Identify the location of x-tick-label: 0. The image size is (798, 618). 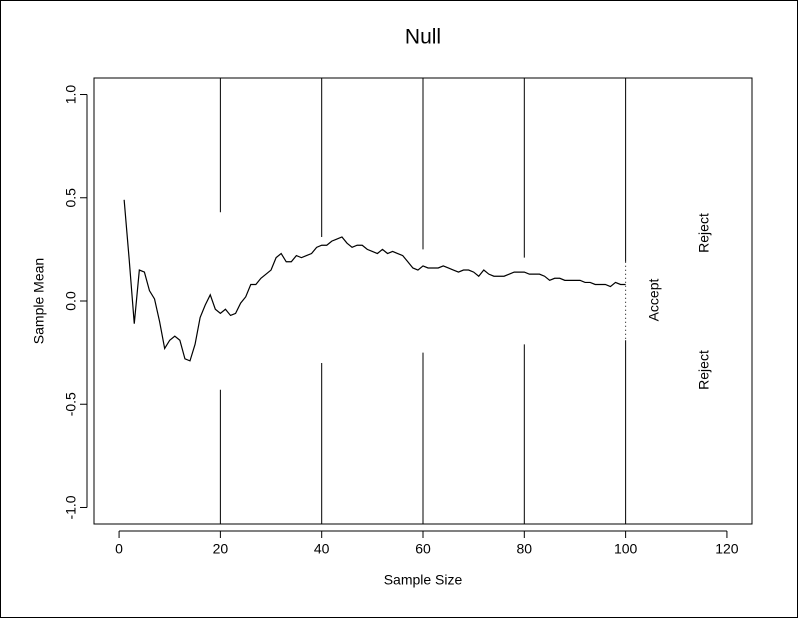
(119, 549).